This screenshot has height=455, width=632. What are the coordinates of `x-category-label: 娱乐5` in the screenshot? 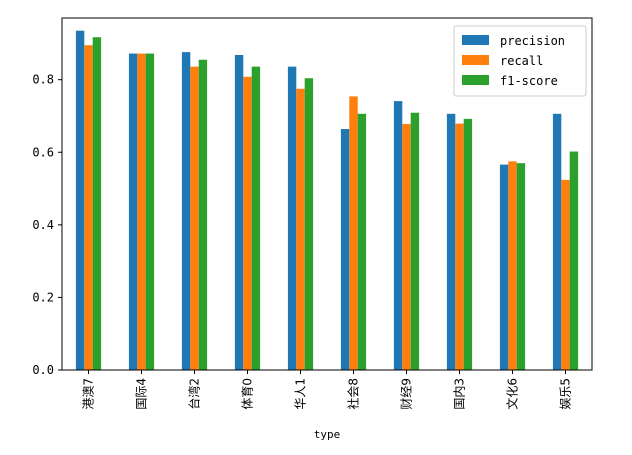 It's located at (566, 394).